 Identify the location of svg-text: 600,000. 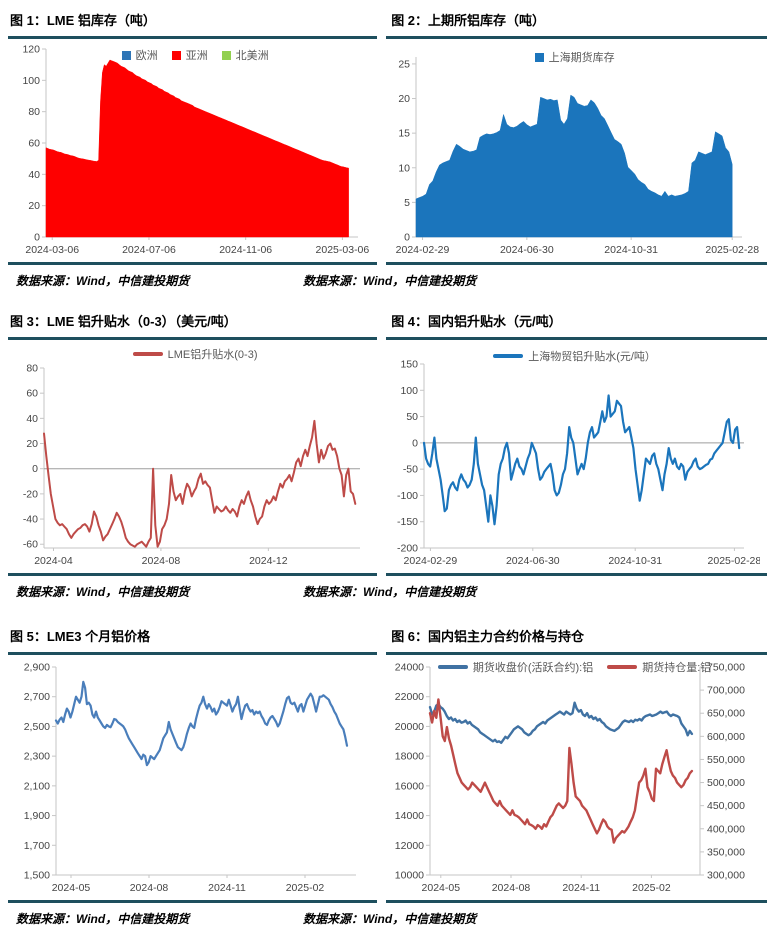
(726, 737).